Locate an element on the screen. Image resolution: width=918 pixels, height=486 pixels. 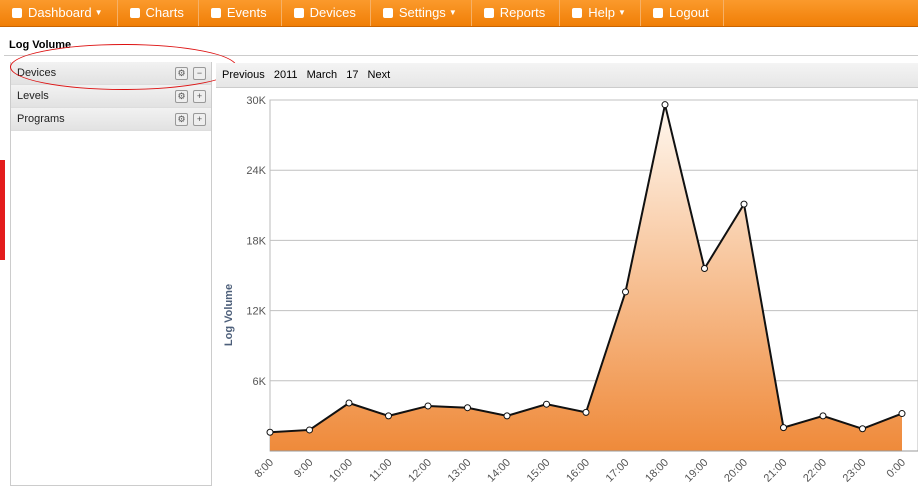
divider is located at coordinates (461, 55).